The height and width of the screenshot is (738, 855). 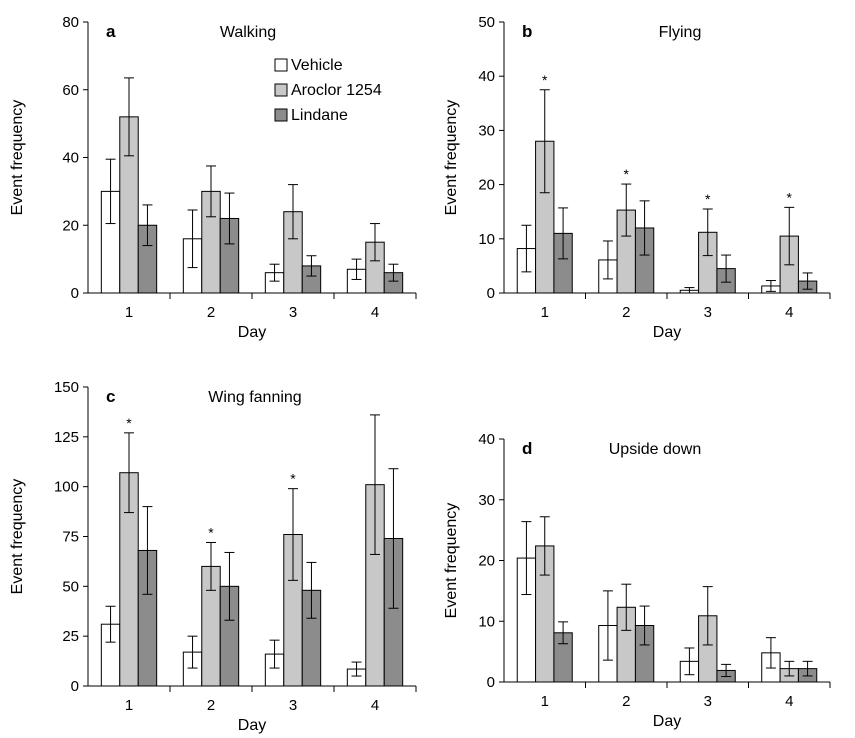 I want to click on panel-letter: c, so click(x=110, y=396).